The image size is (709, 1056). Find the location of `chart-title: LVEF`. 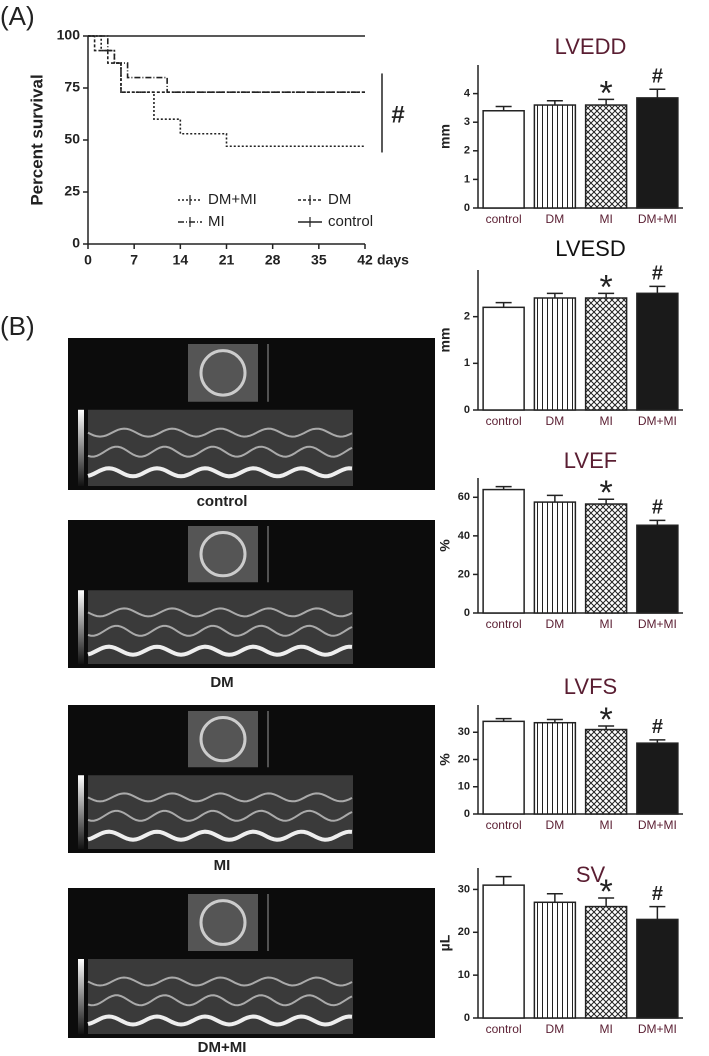

chart-title: LVEF is located at coordinates (590, 460).